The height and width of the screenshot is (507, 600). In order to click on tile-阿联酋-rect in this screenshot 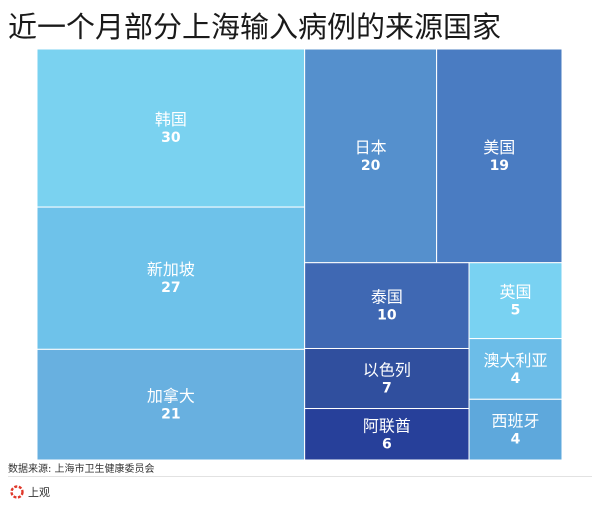, I will do `click(387, 434)`.